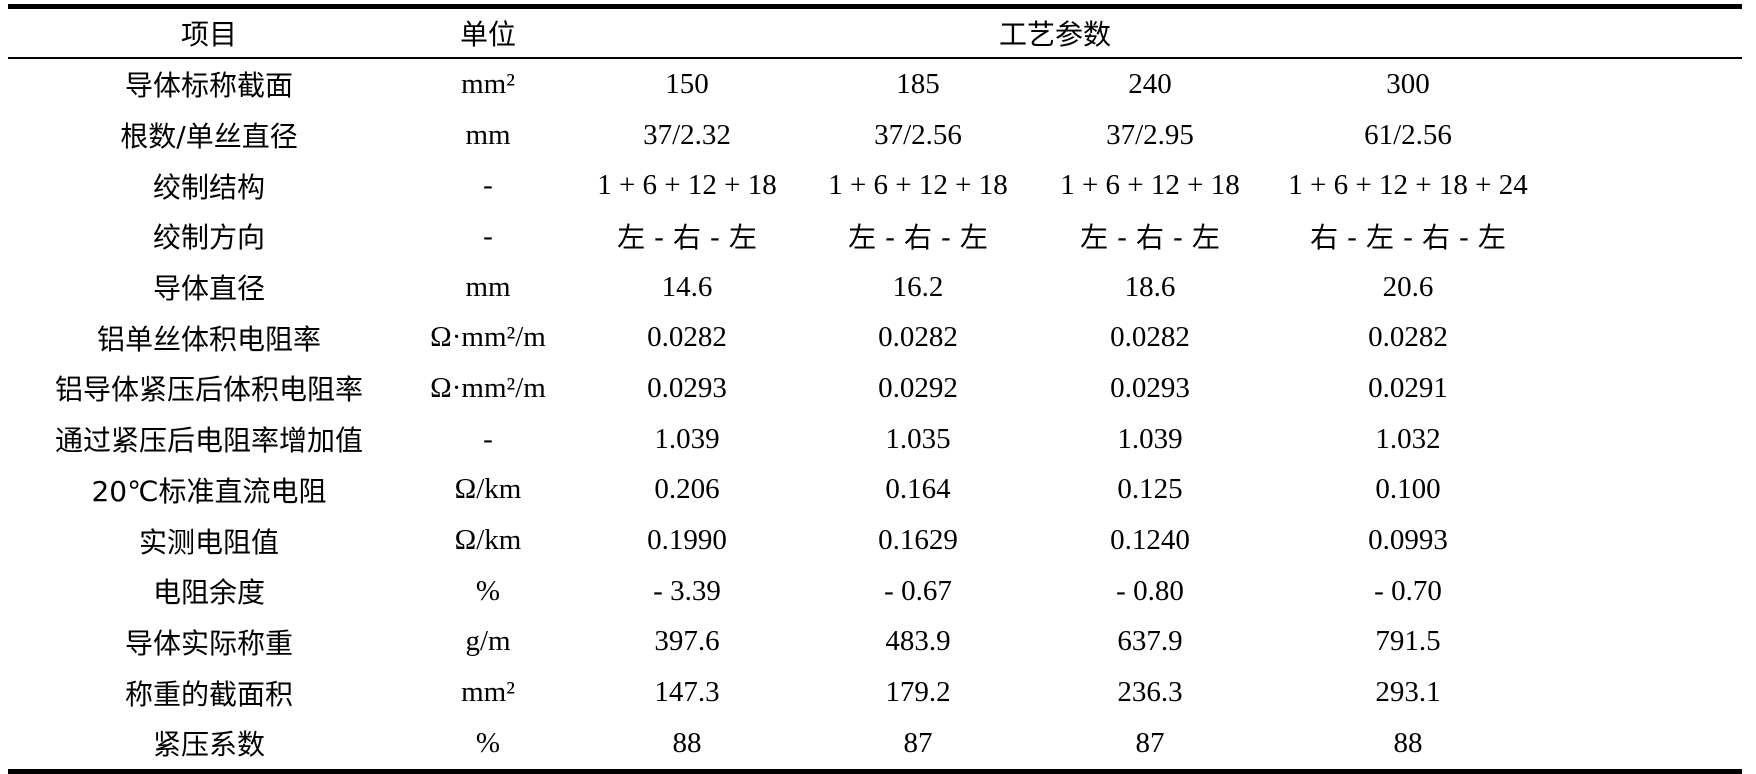 The width and height of the screenshot is (1756, 774). I want to click on table-row: 通过紧压后电阻率增加值 - 1.039 1.035 1.039 1.032, so click(875, 439).